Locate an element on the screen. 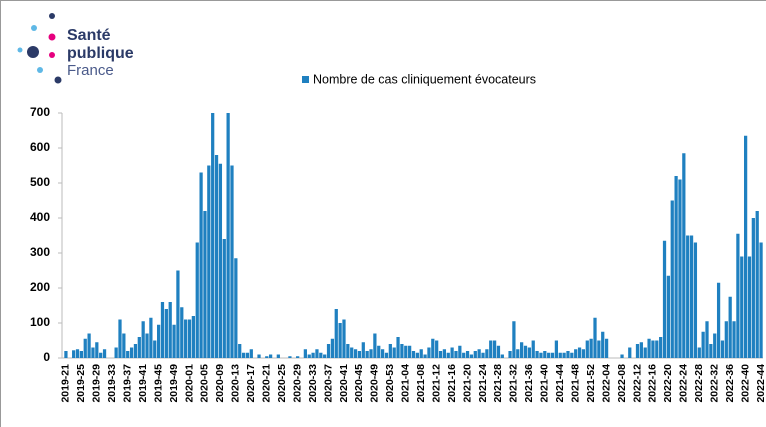  x-tick-label: 2021-48 is located at coordinates (575, 383).